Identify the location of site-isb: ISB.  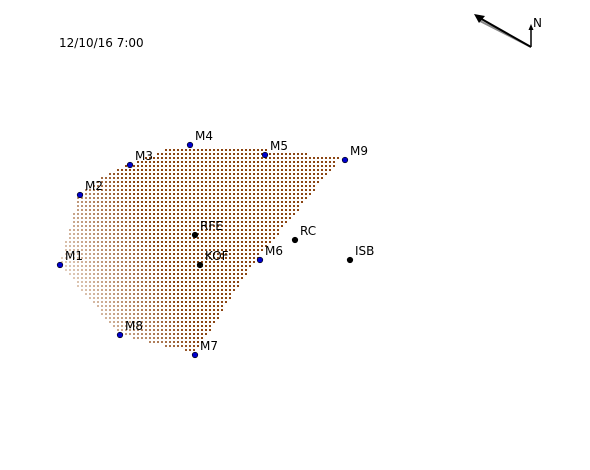
(360, 254).